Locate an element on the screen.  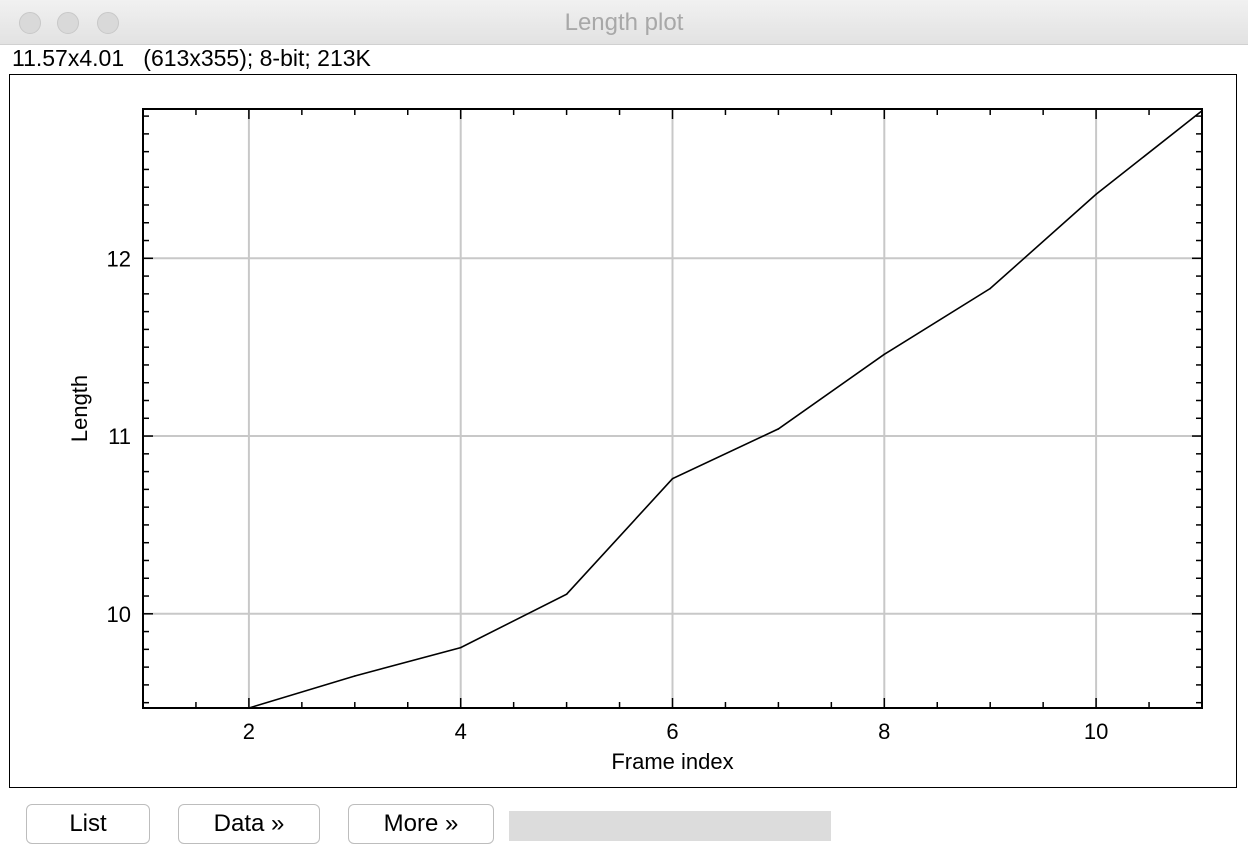
y-tick-label: 12 is located at coordinates (119, 258).